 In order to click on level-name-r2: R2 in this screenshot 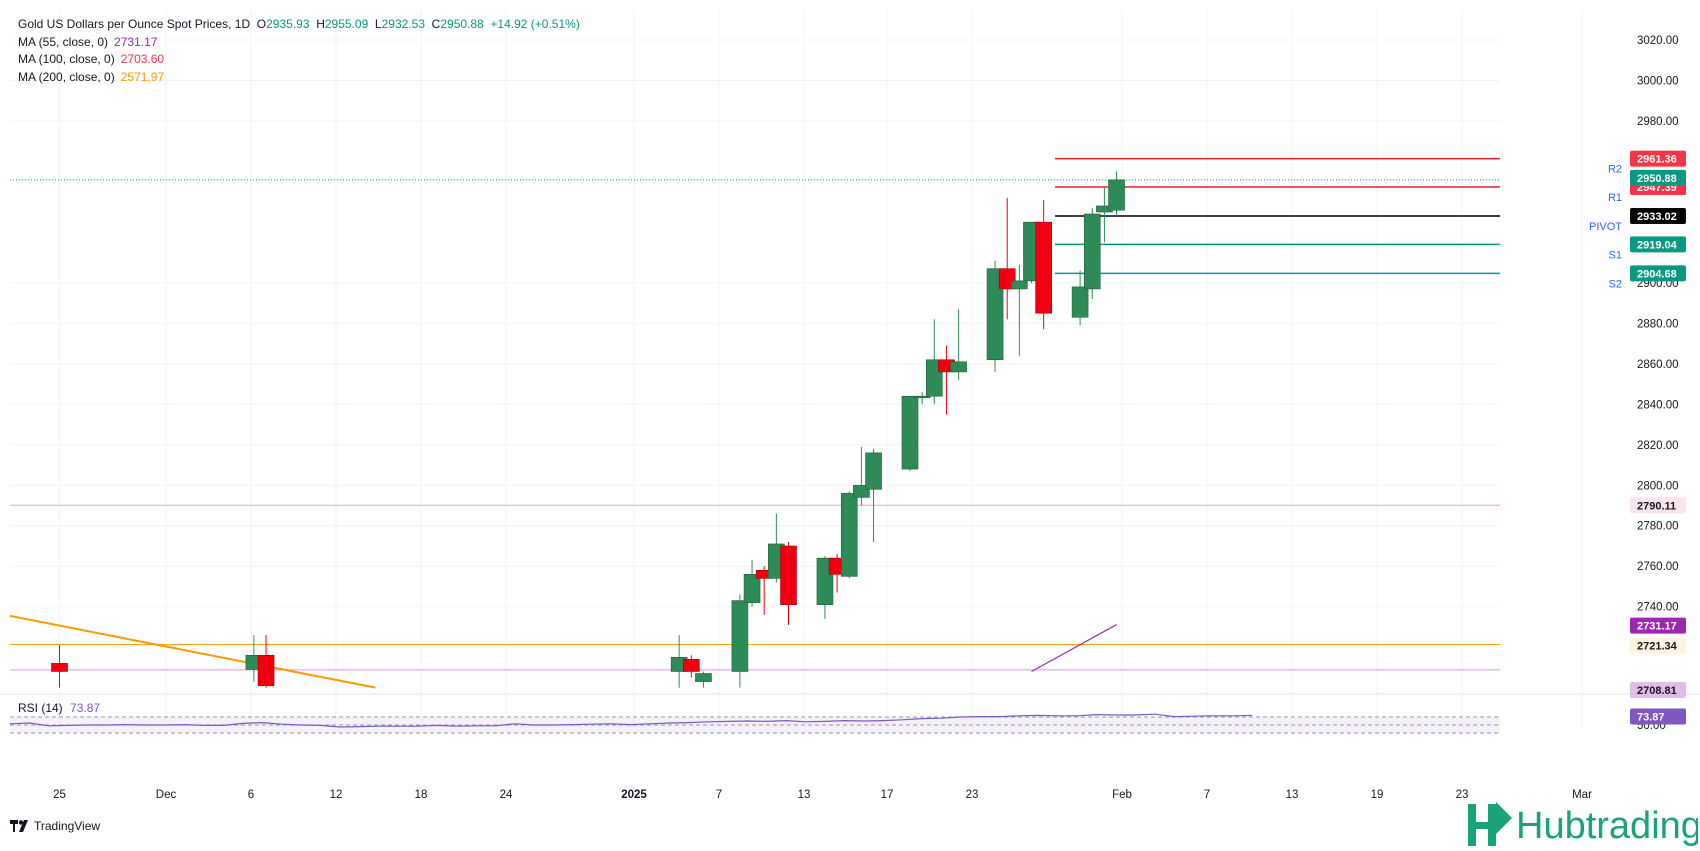, I will do `click(1615, 170)`.